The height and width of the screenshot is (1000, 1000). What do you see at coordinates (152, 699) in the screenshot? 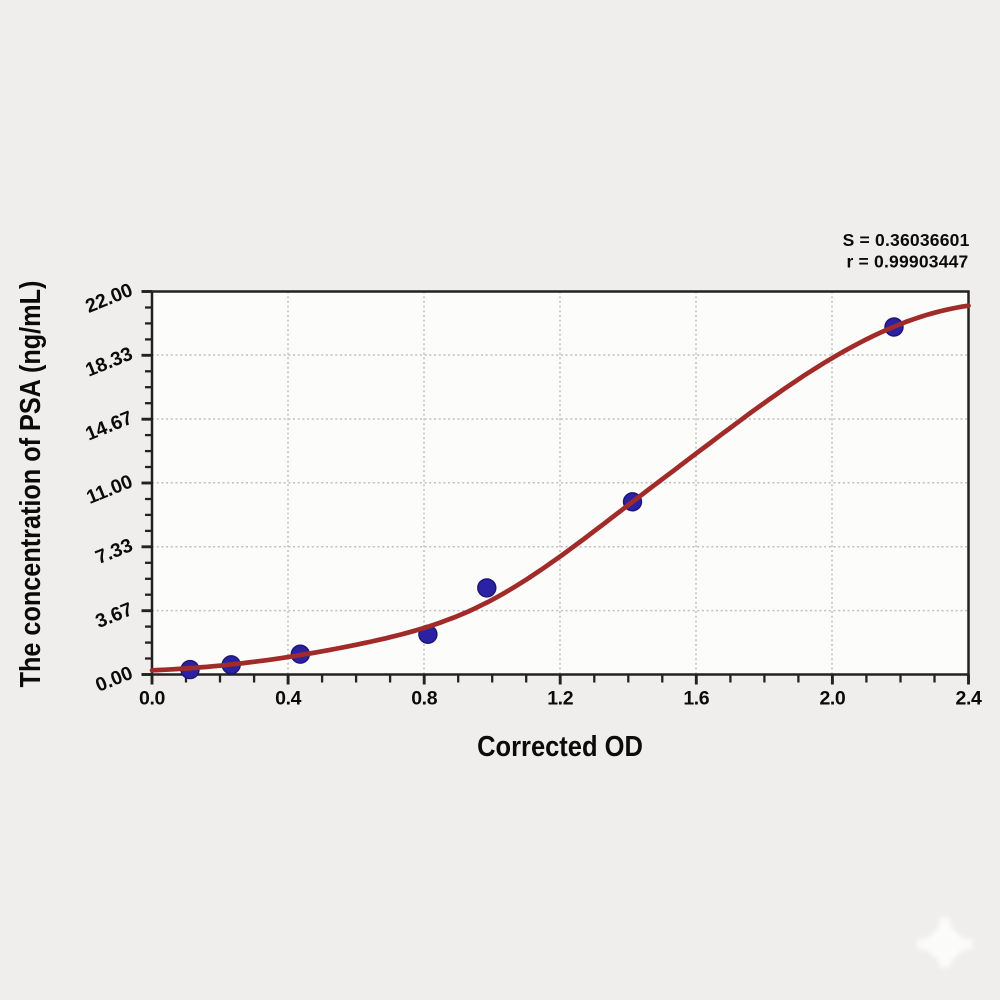
I see `svg-text: 0.0` at bounding box center [152, 699].